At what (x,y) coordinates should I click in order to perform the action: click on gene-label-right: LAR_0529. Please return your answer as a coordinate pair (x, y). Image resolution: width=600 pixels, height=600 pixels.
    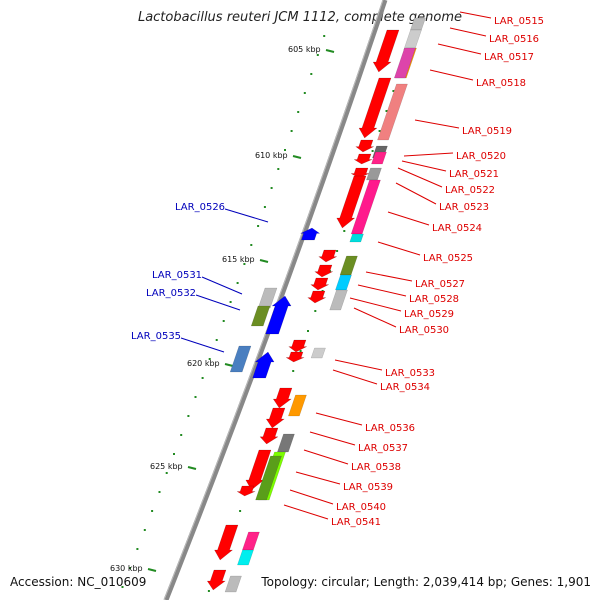
    Looking at the image, I should click on (429, 314).